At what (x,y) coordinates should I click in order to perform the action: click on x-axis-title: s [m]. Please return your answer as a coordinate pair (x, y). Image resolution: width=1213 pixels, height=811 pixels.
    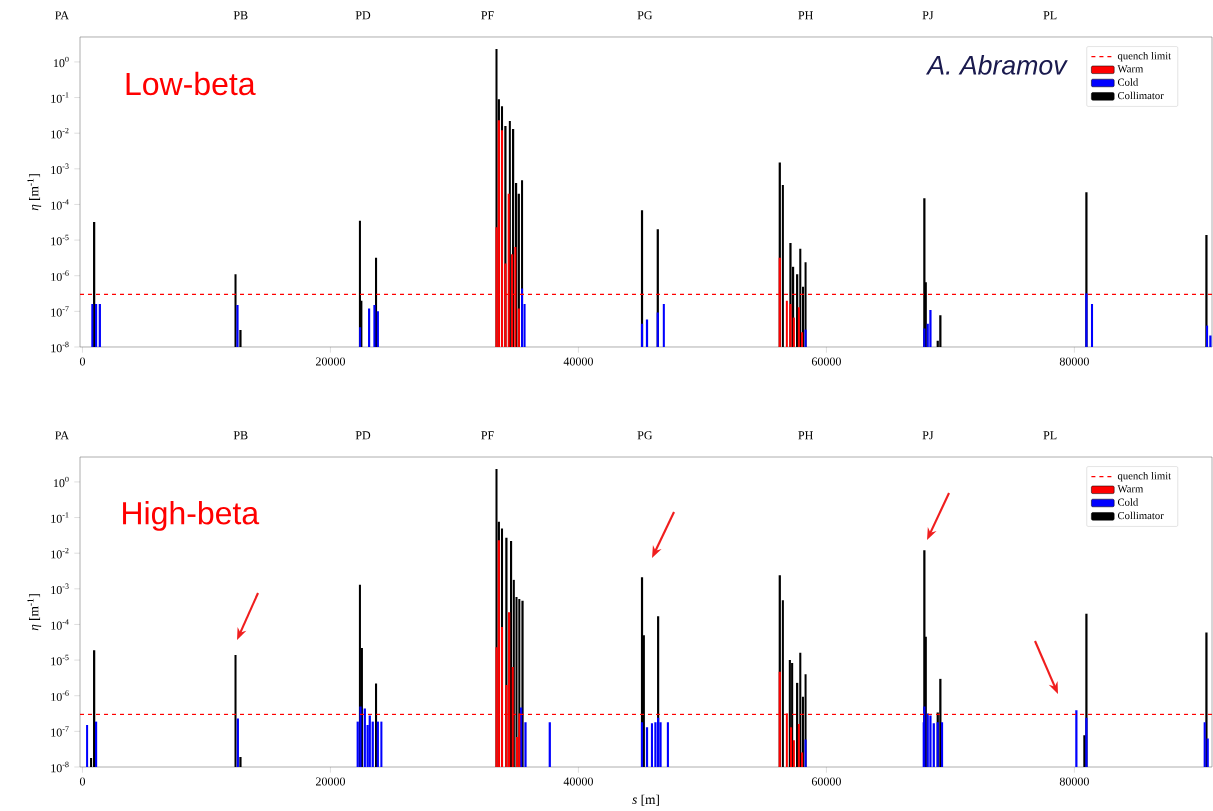
    Looking at the image, I should click on (645, 800).